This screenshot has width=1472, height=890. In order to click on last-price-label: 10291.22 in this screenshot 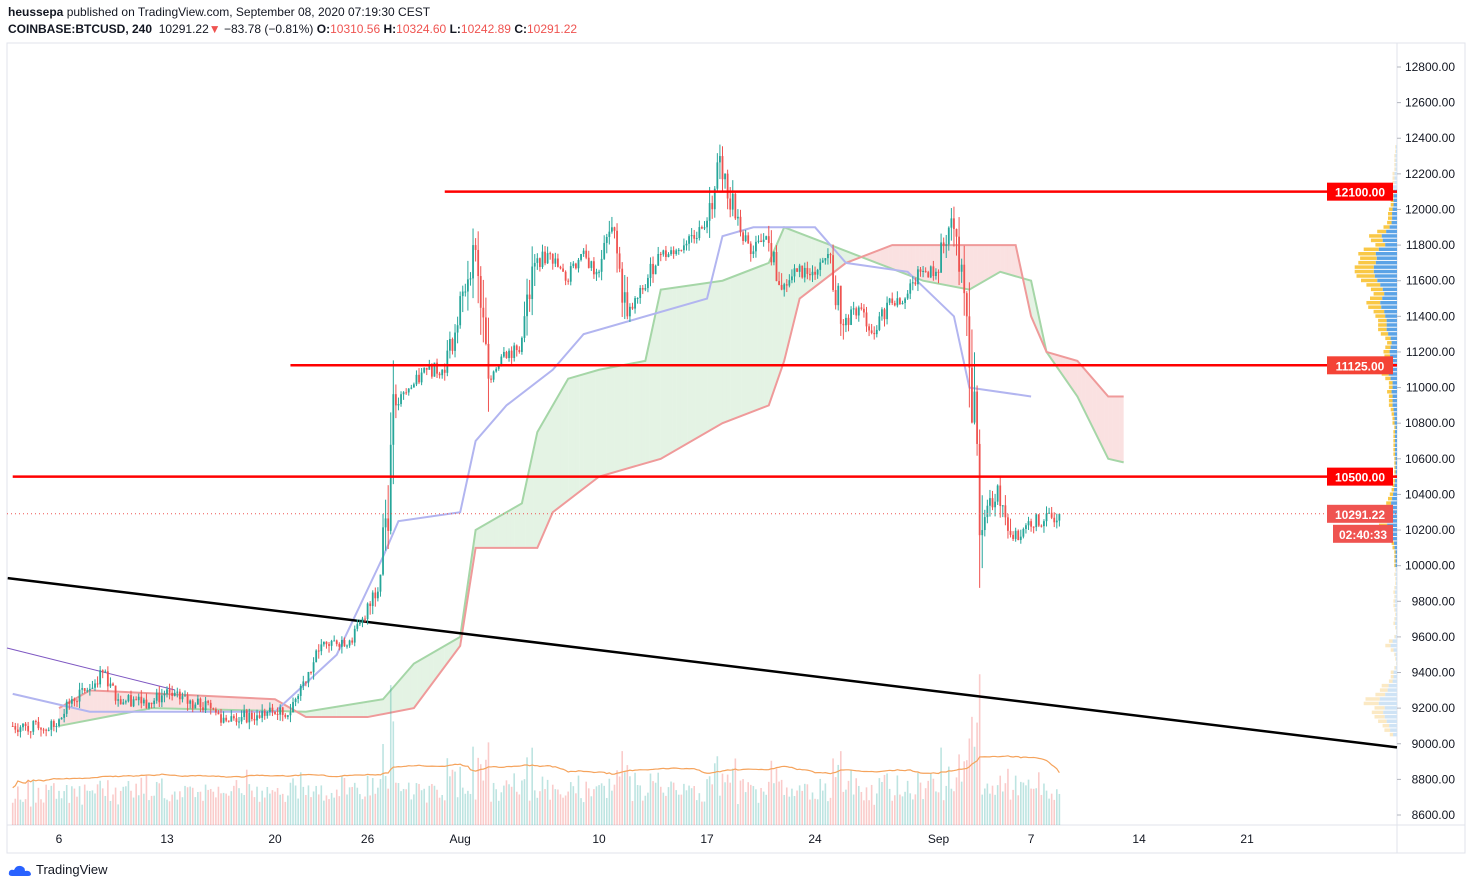, I will do `click(1360, 515)`.